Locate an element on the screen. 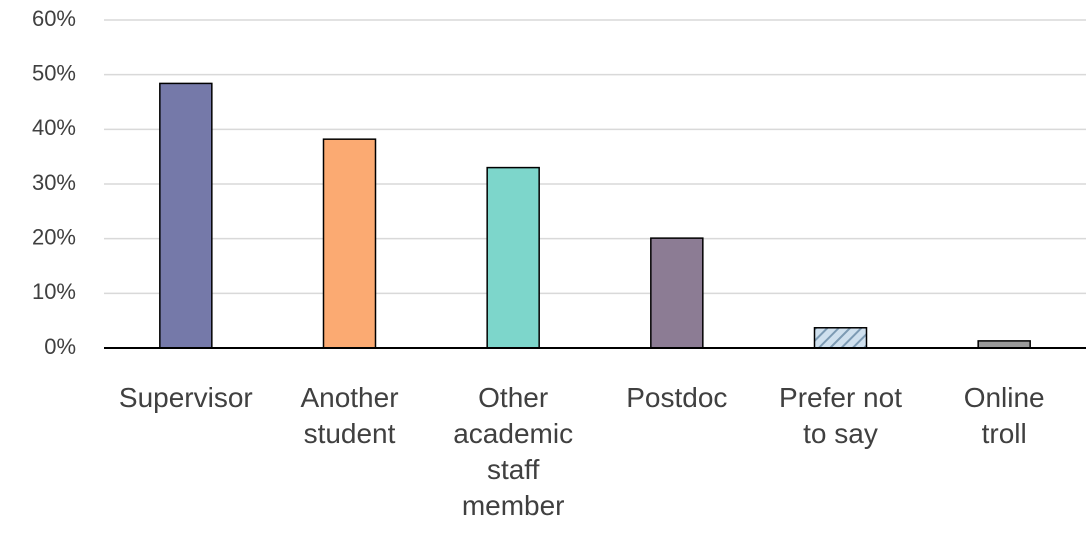 This screenshot has width=1086, height=547. x-tick-label: Supervisor is located at coordinates (186, 397).